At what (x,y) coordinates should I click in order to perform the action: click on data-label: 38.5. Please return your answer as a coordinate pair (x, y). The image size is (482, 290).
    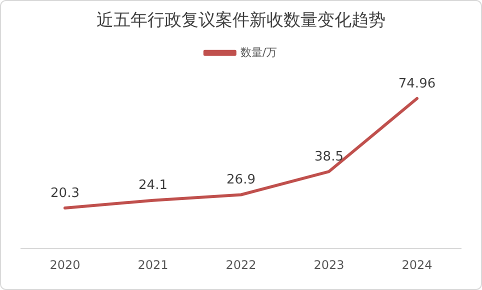
    Looking at the image, I should click on (329, 156).